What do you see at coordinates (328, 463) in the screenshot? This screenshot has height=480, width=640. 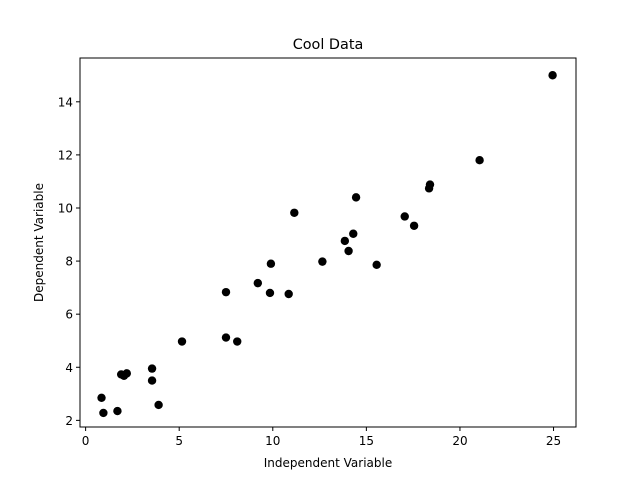 I see `x-axis-label: Independent Variable` at bounding box center [328, 463].